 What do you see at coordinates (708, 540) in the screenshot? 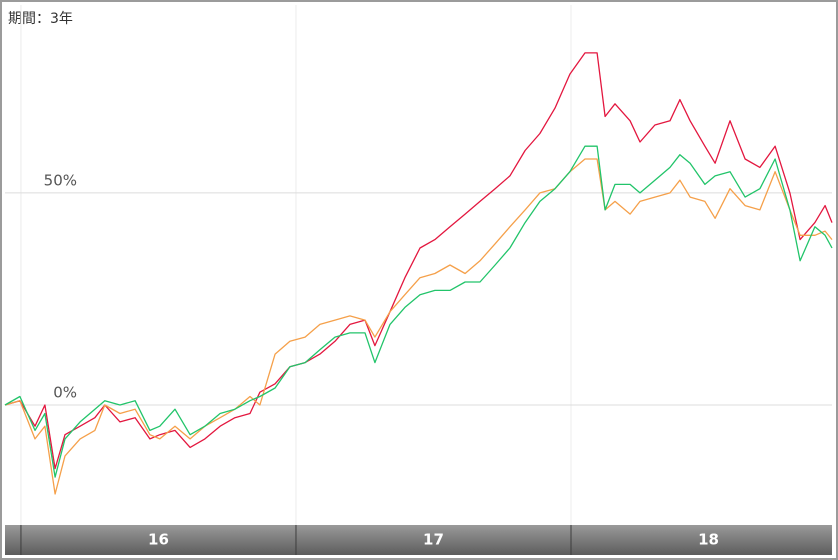
I see `x-tick-label: 18` at bounding box center [708, 540].